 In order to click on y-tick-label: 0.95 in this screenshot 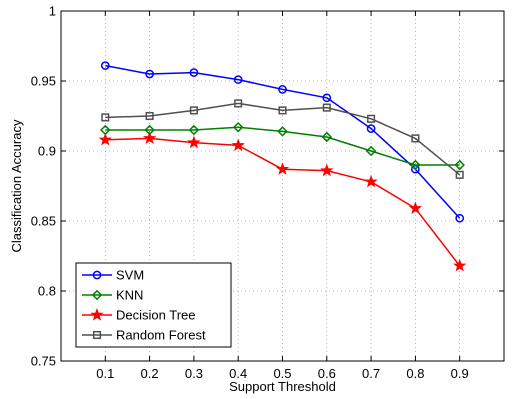, I will do `click(43, 81)`.